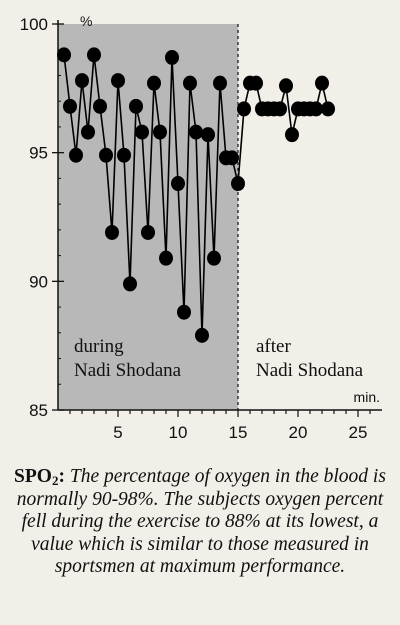 The width and height of the screenshot is (400, 625). What do you see at coordinates (117, 432) in the screenshot?
I see `x-tick-label: 5` at bounding box center [117, 432].